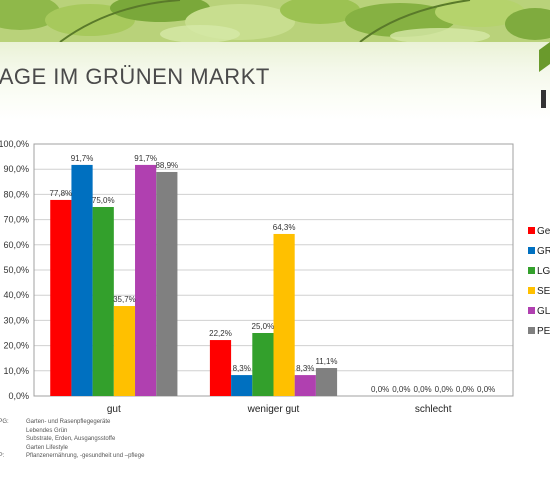  I want to click on legend: Ge GR LG SE GL PE, so click(539, 281).